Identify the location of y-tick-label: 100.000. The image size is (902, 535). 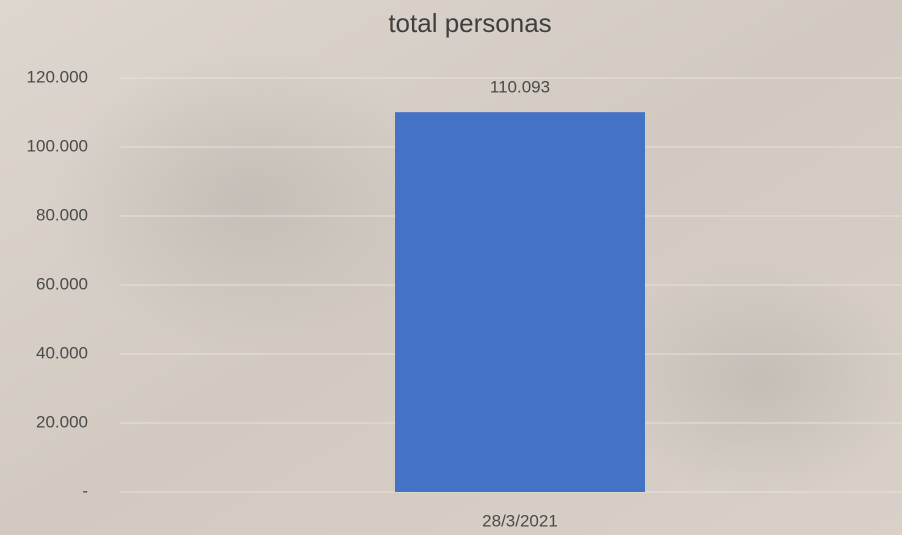
(57, 145).